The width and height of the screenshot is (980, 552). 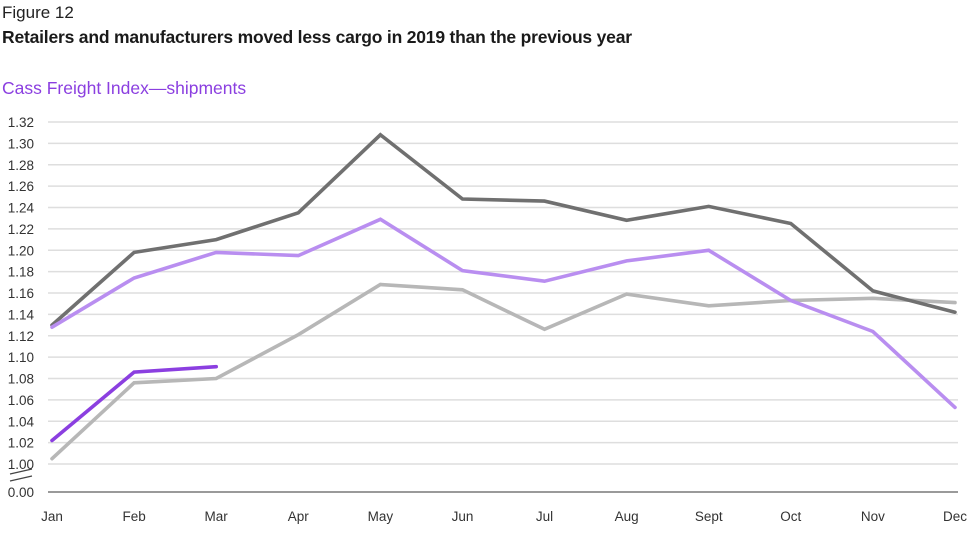 What do you see at coordinates (52, 516) in the screenshot?
I see `x-tick-label: Jan` at bounding box center [52, 516].